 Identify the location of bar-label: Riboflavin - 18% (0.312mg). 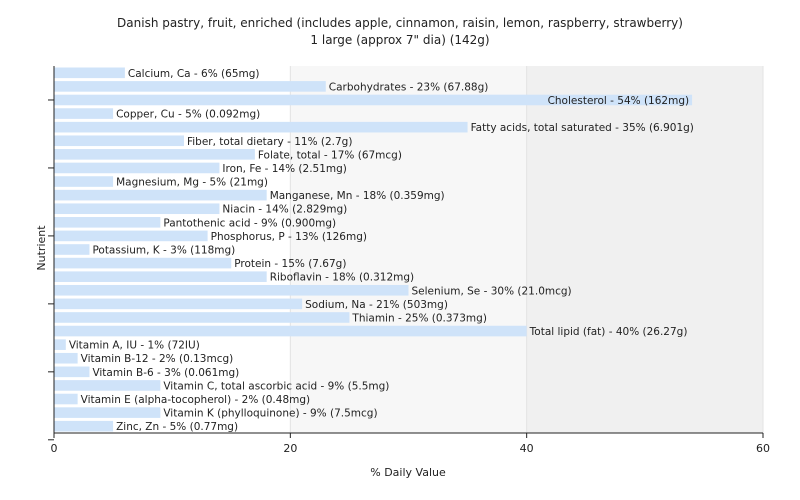
(342, 278).